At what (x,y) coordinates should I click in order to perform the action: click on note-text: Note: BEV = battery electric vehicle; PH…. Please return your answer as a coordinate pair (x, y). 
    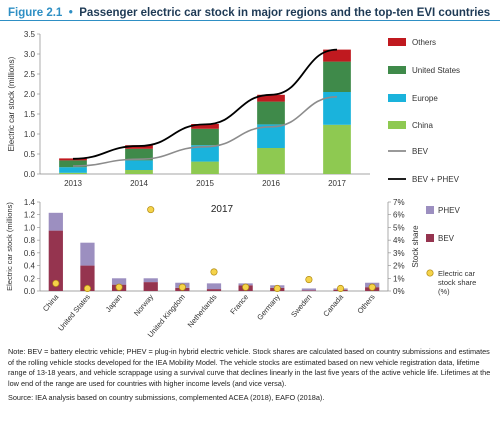
    Looking at the image, I should click on (249, 367).